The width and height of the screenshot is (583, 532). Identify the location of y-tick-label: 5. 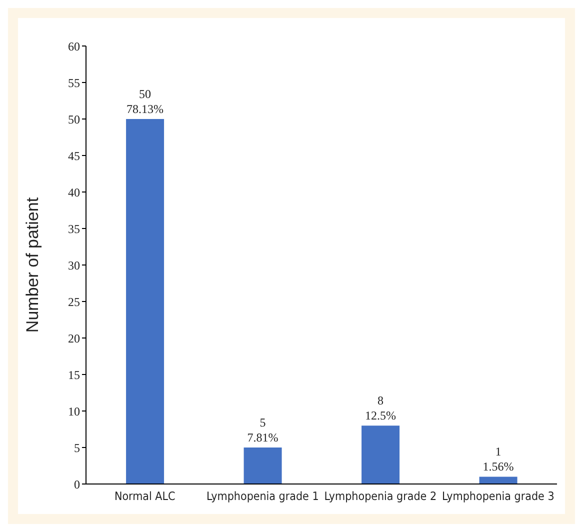
(77, 447).